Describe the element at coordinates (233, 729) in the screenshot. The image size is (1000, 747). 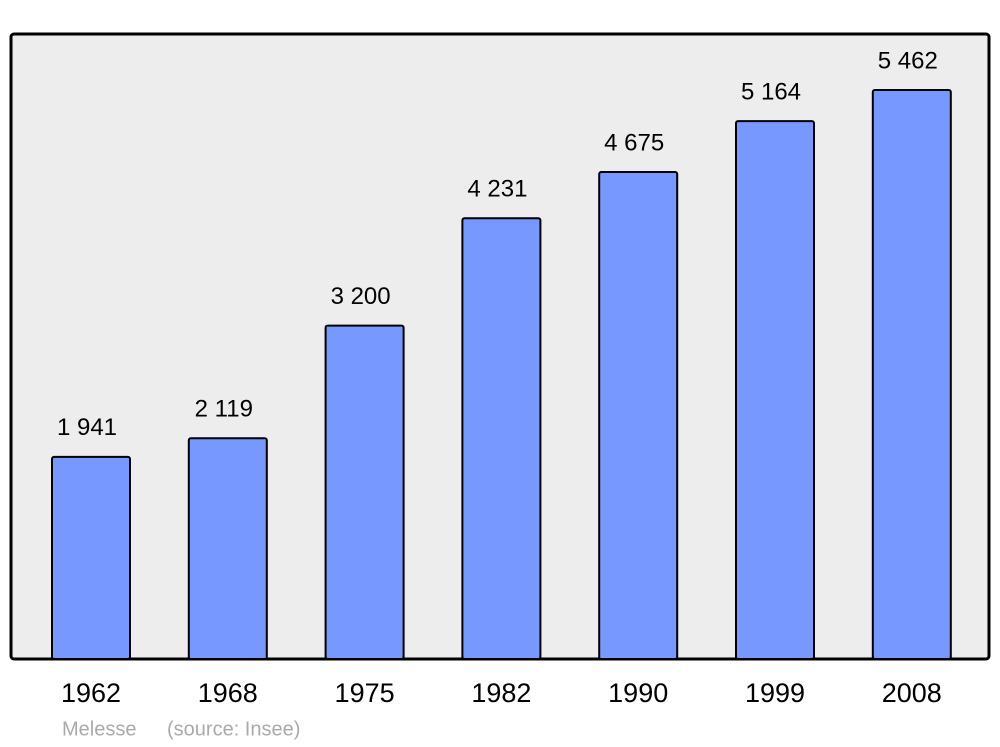
I see `annotation: (source: Insee)` at that location.